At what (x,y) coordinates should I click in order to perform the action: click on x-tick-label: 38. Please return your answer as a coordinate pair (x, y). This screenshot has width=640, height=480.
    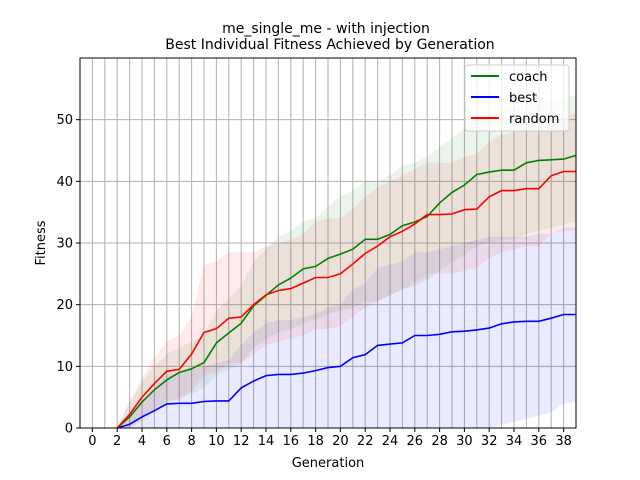
    Looking at the image, I should click on (563, 441).